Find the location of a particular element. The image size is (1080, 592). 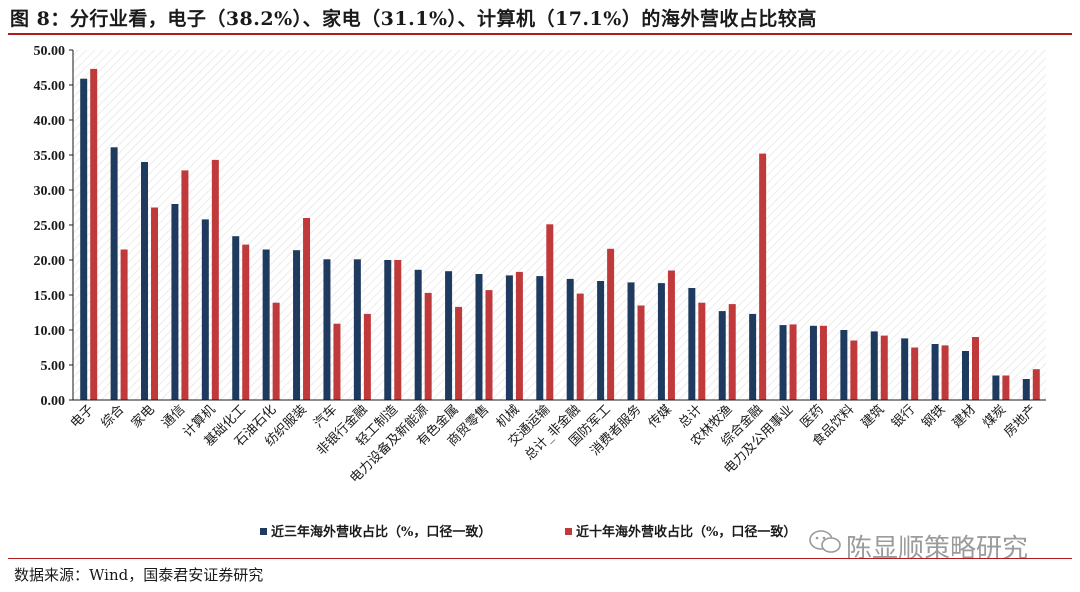

x-category-label: 传媒 is located at coordinates (660, 416).